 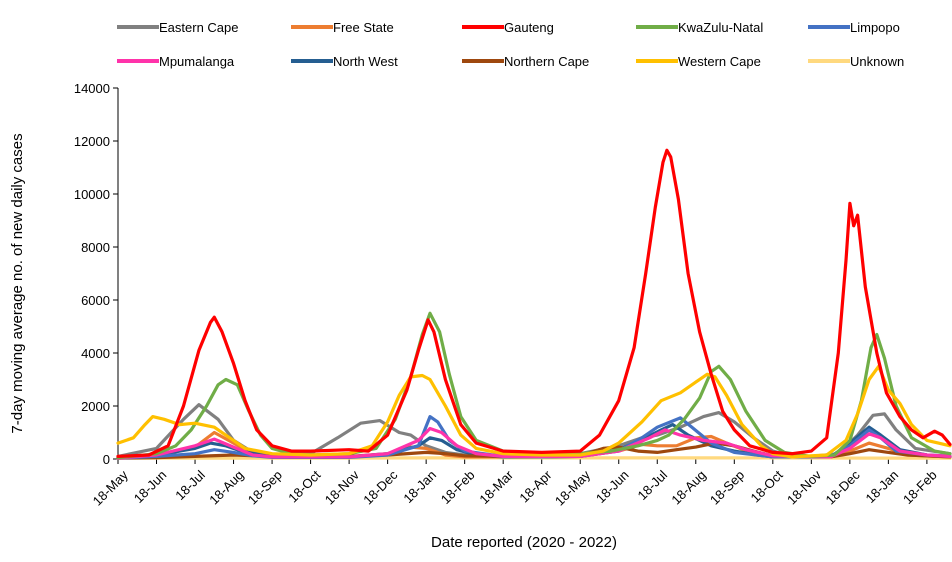 I want to click on legend-item: Free State, so click(x=342, y=27).